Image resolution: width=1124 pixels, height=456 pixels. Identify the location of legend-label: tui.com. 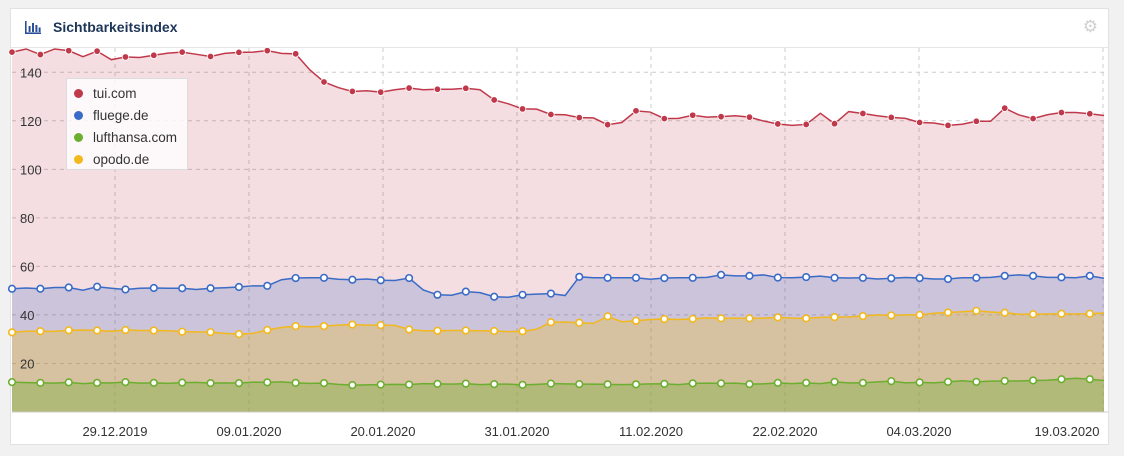
(115, 93).